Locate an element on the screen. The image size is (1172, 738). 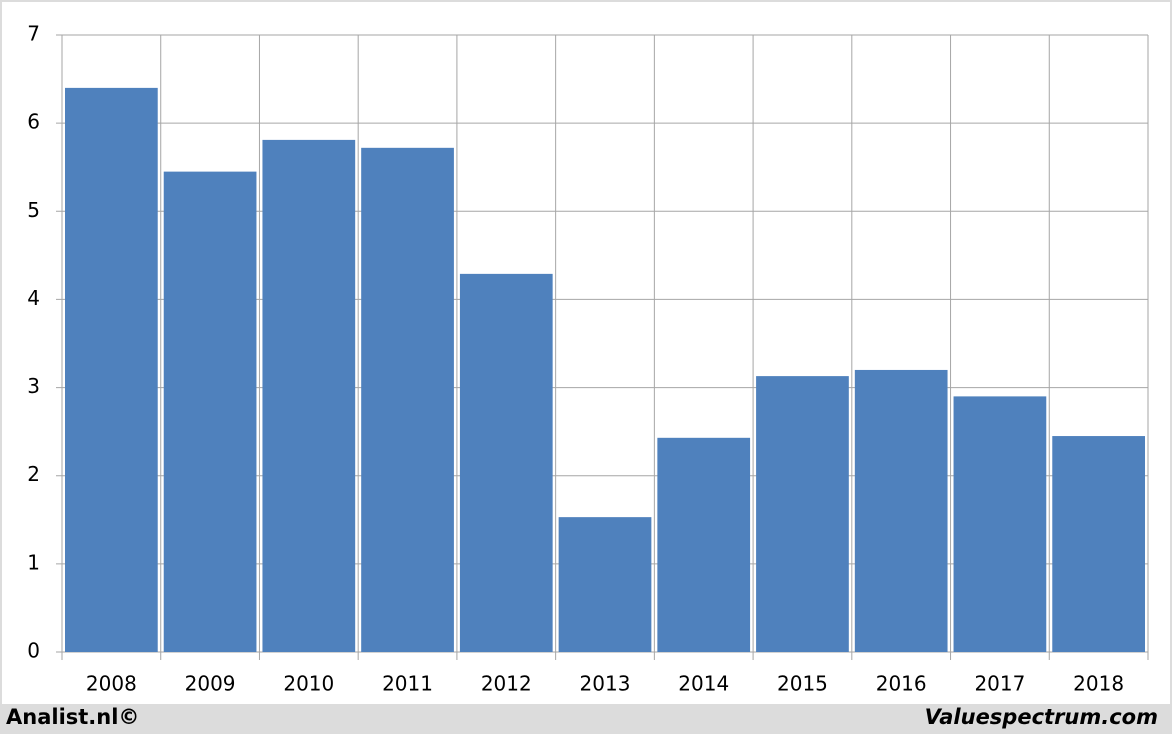
footer-left: Analist.nl© is located at coordinates (72, 717).